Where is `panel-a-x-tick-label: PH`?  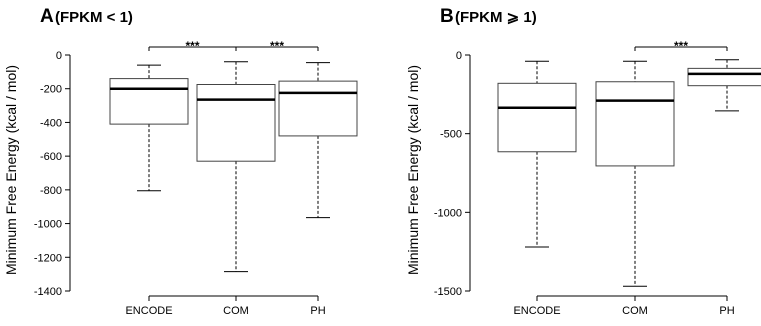 panel-a-x-tick-label: PH is located at coordinates (317, 311).